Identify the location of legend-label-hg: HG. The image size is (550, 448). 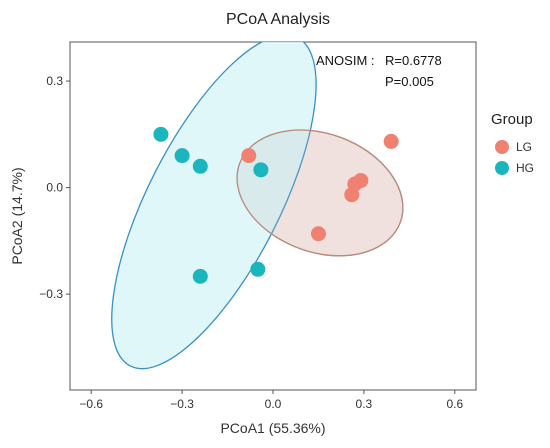
(525, 168).